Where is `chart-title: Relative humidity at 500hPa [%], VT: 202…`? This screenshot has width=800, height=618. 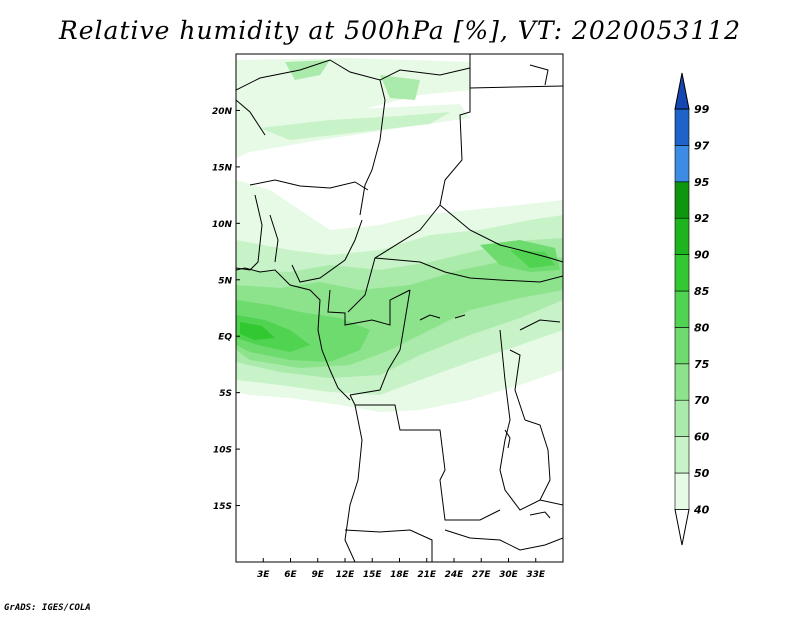 chart-title: Relative humidity at 500hPa [%], VT: 202… is located at coordinates (400, 30).